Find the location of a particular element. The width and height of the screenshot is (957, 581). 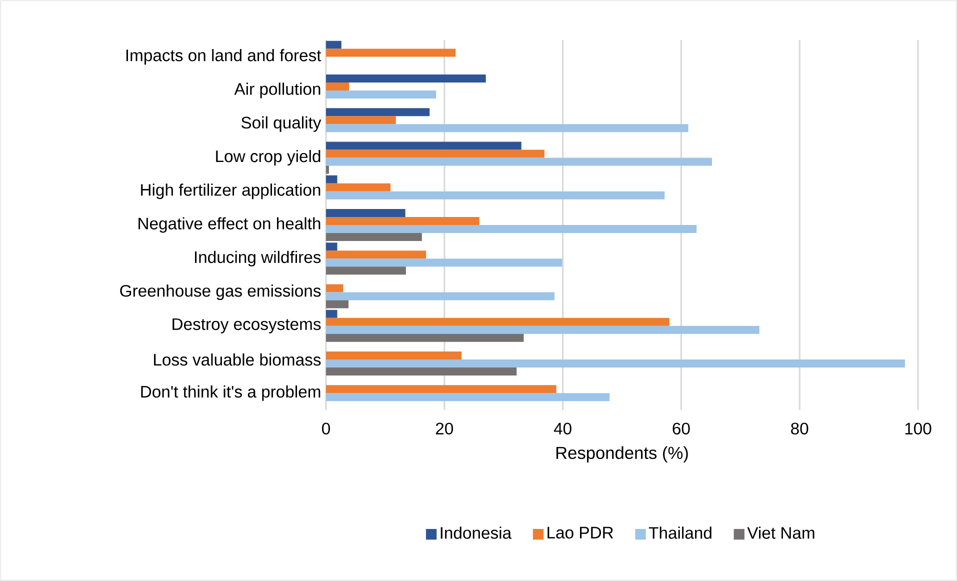

y-tick-label: Low crop yield is located at coordinates (268, 158).